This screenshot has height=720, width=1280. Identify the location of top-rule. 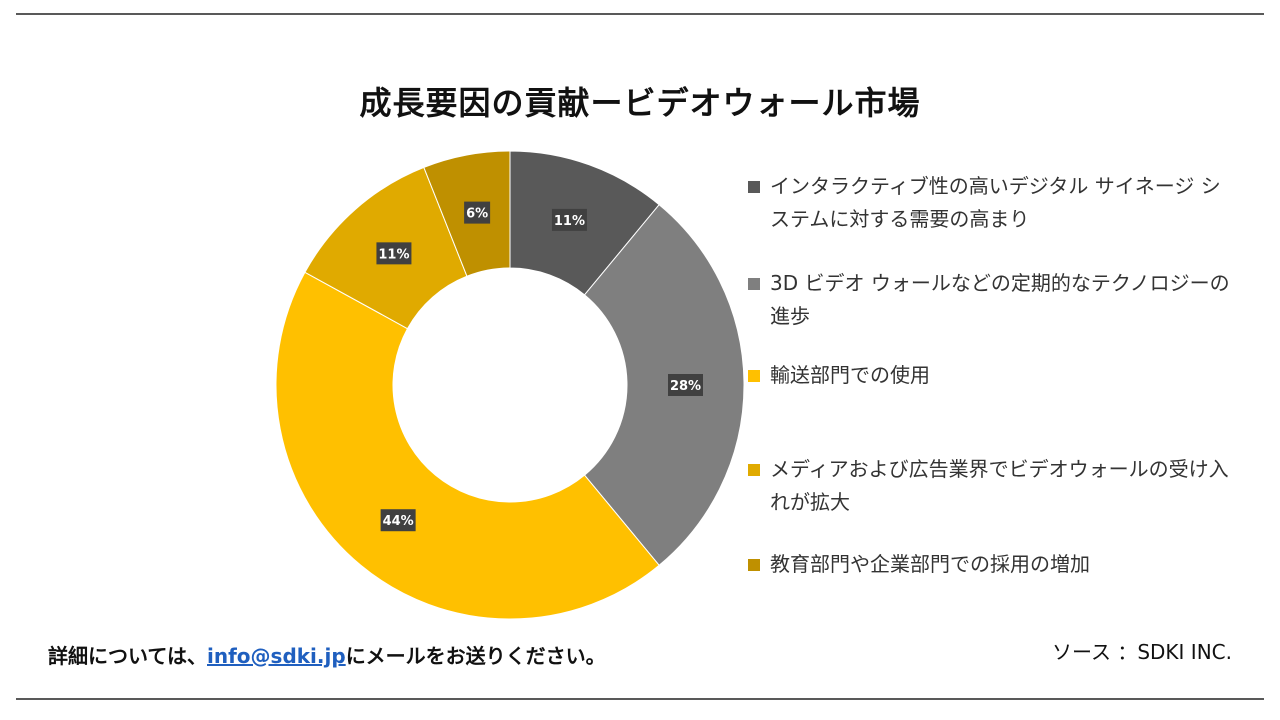
(640, 14).